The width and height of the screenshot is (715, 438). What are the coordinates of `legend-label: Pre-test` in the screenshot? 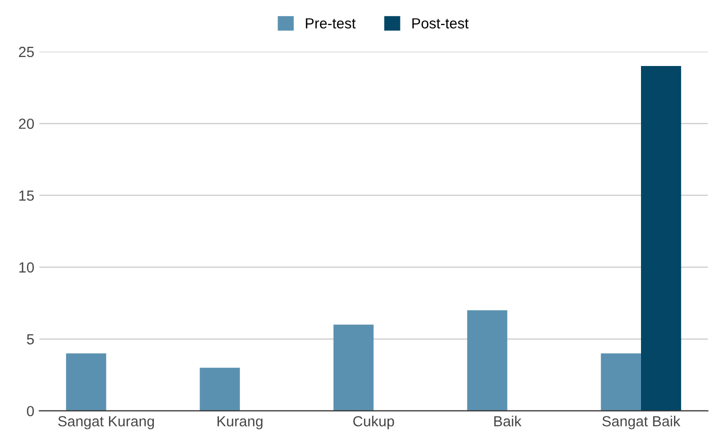 It's located at (331, 23).